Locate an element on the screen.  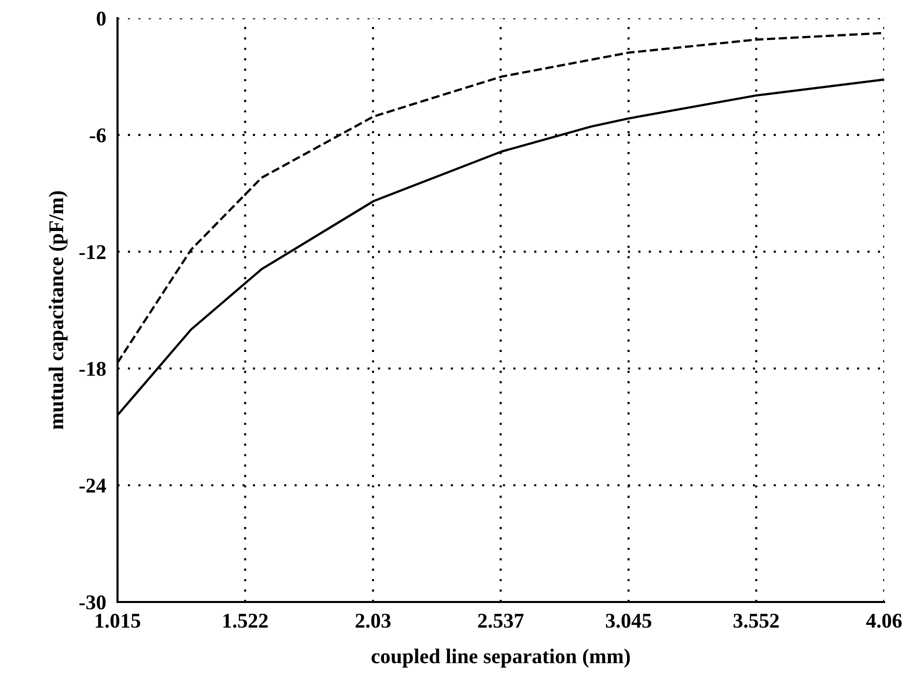
y-tick-label: -12 is located at coordinates (92, 252).